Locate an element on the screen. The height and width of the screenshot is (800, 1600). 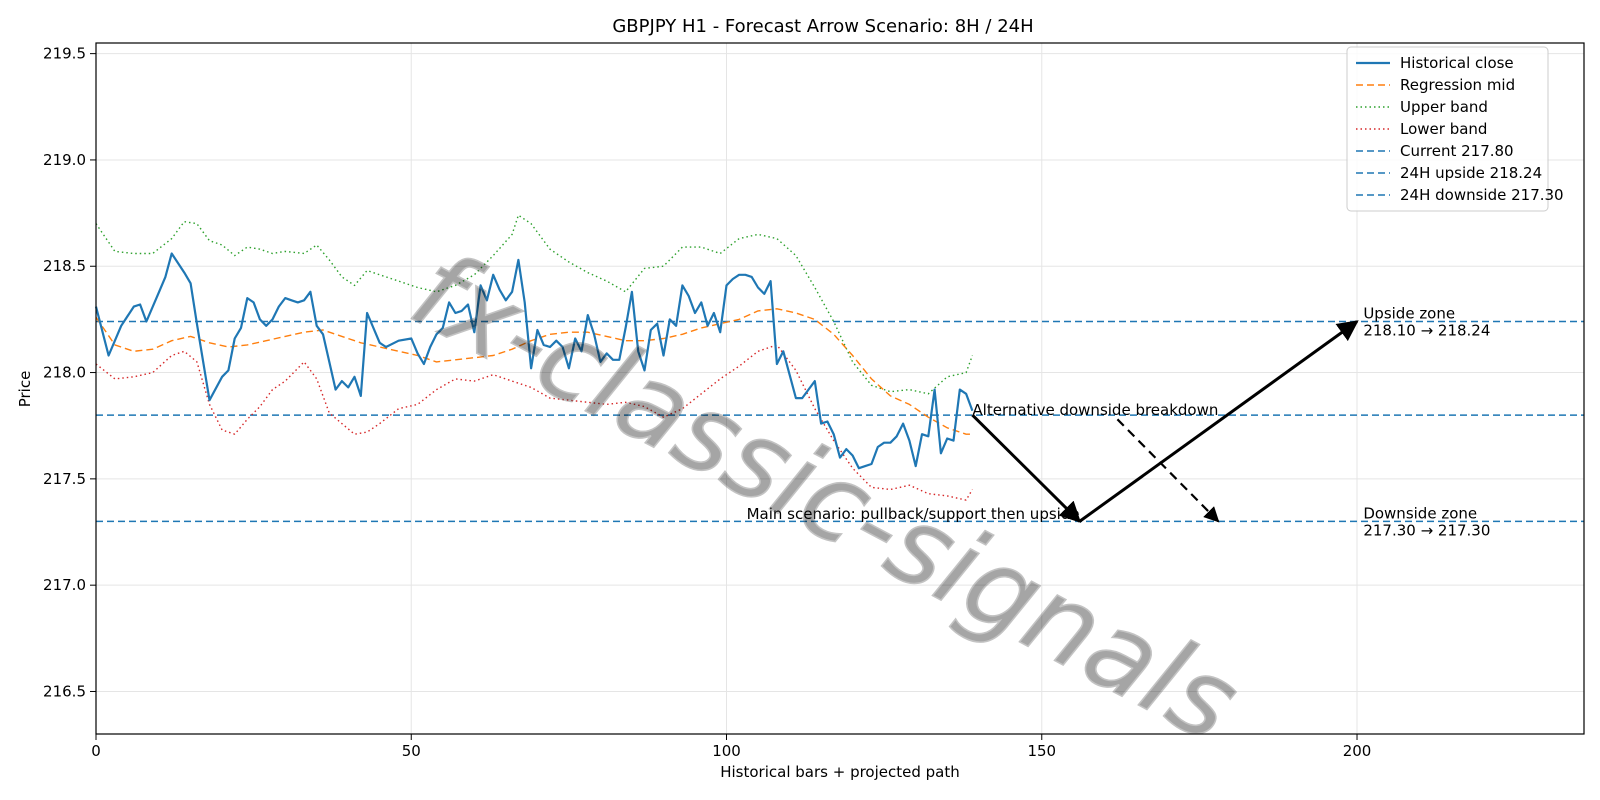
x-tick-label: 200 is located at coordinates (1357, 751).